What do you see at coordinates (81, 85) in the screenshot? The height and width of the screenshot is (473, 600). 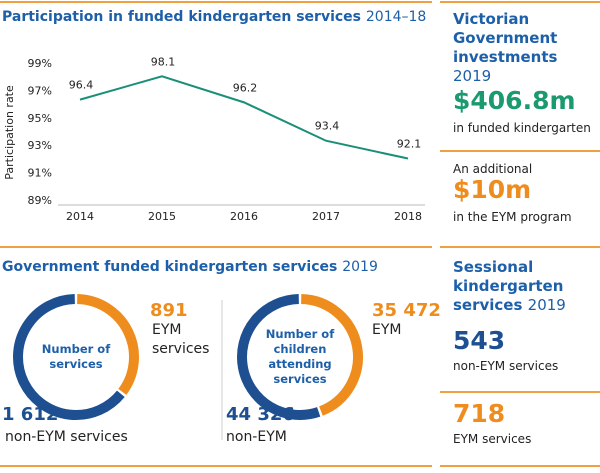 I see `data-label: 96.4` at bounding box center [81, 85].